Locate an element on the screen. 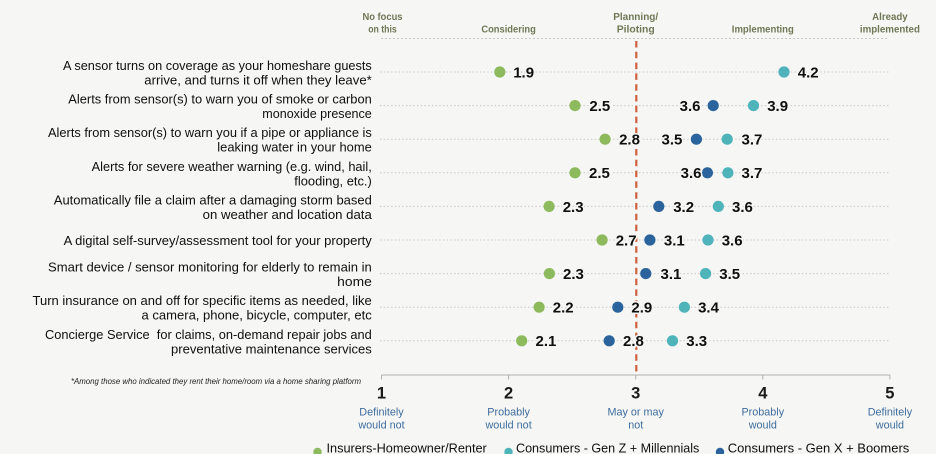 This screenshot has height=454, width=936. svg-text: 4.2 is located at coordinates (808, 72).